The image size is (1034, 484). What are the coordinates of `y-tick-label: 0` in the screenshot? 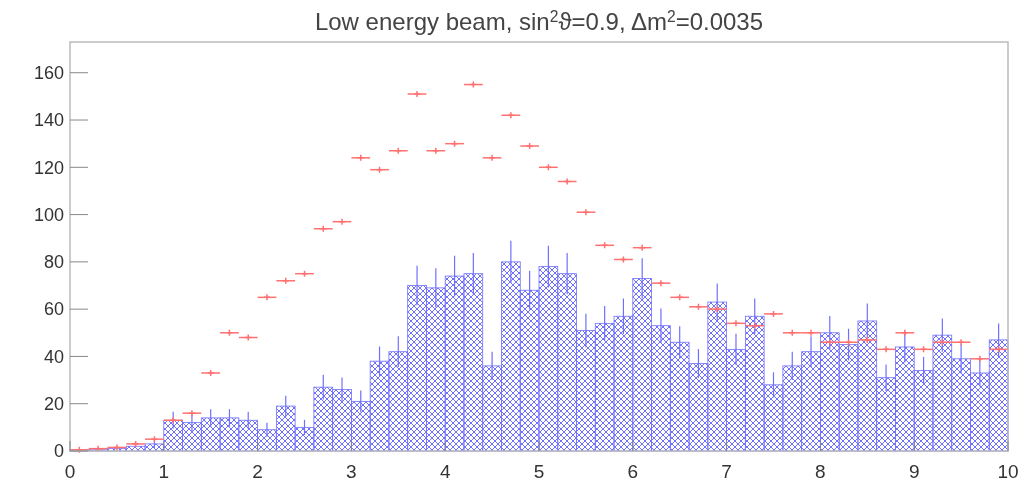 It's located at (58, 451).